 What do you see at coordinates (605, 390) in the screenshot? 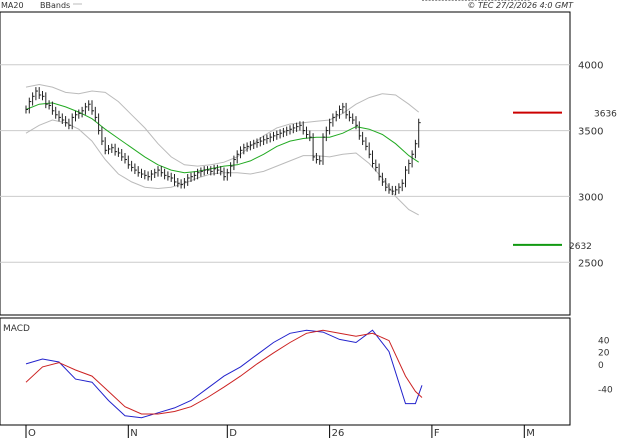
I see `macd-y-tick-label: -40` at bounding box center [605, 390].